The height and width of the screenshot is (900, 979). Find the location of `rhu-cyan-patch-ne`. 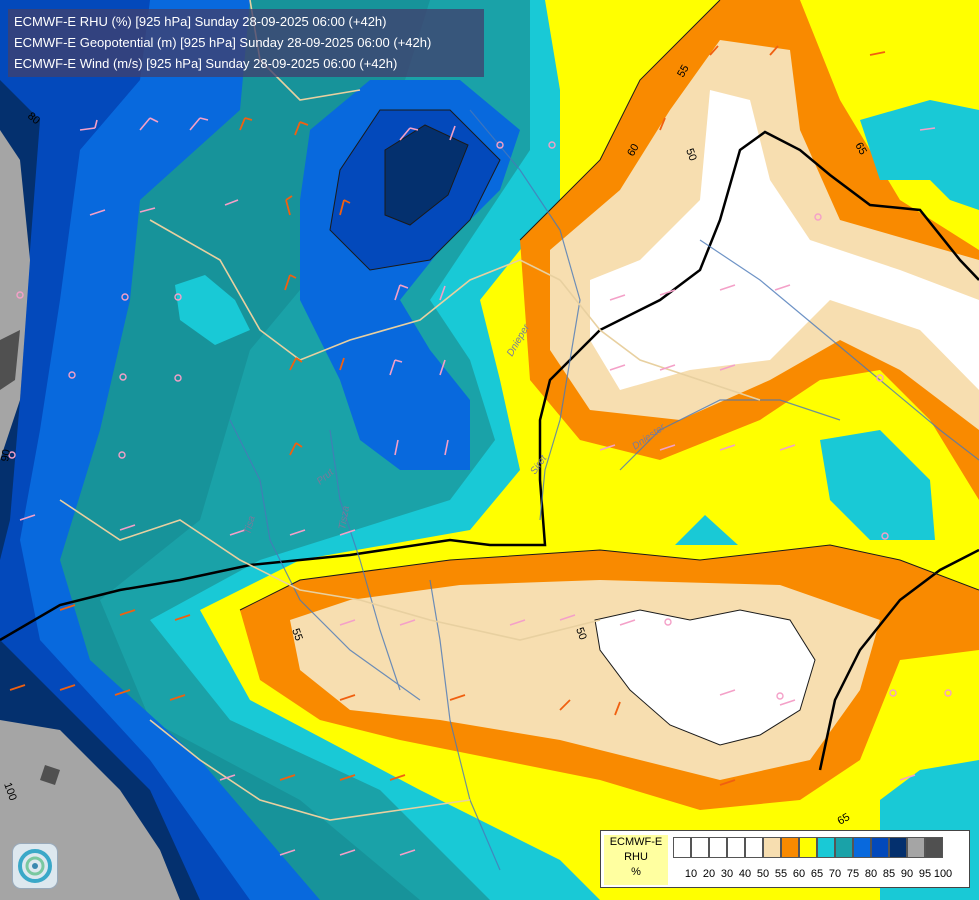

rhu-cyan-patch-ne is located at coordinates (919, 155).